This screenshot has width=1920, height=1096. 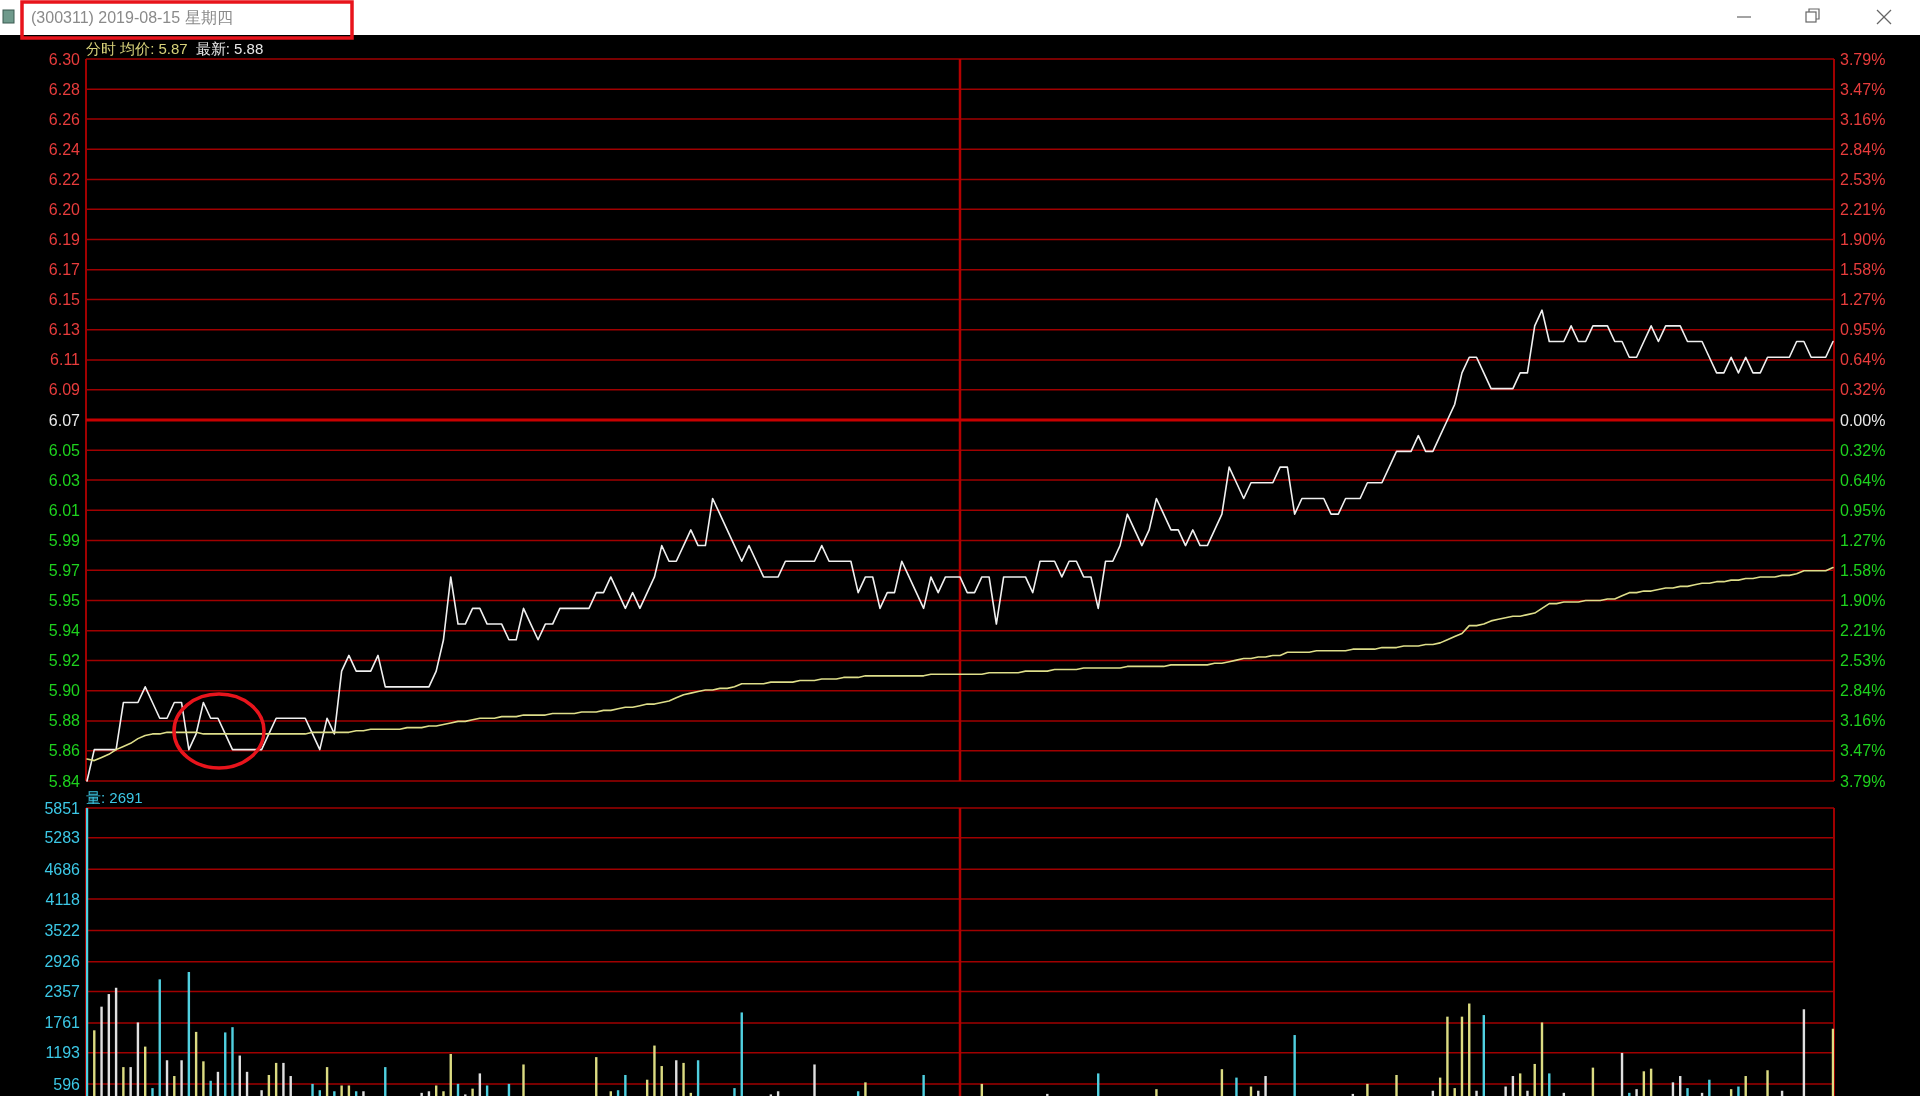 What do you see at coordinates (62, 930) in the screenshot?
I see `y-tick-label: 3522` at bounding box center [62, 930].